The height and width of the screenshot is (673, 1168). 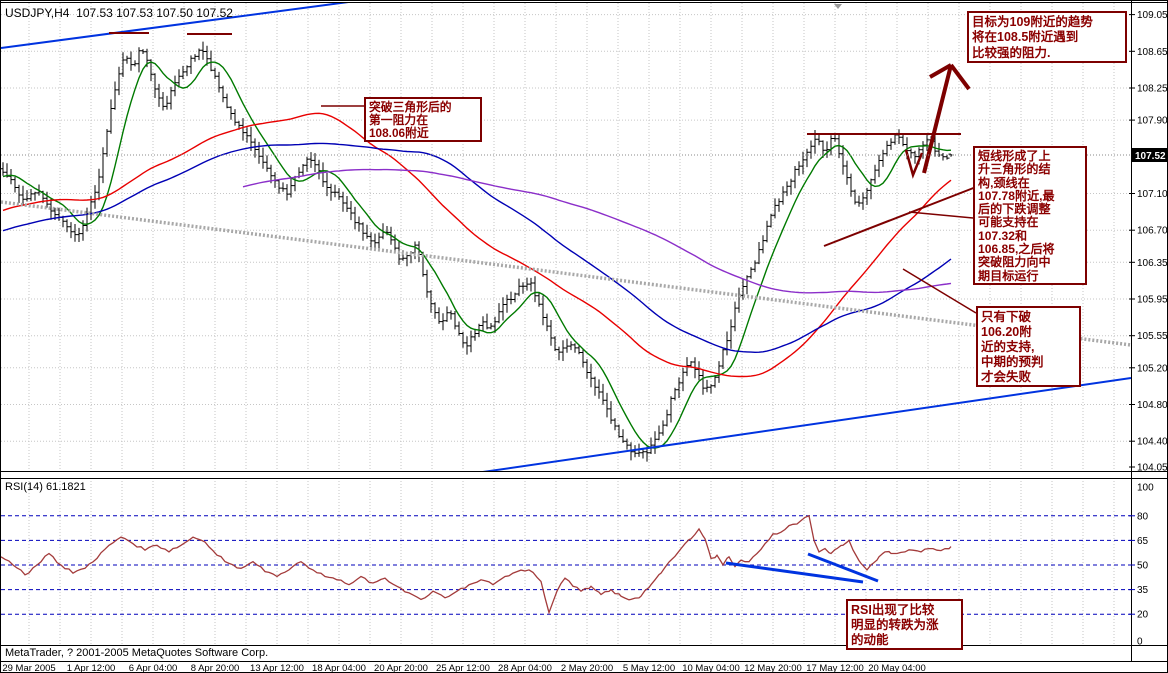 What do you see at coordinates (1152, 405) in the screenshot?
I see `svg-text: 104.80` at bounding box center [1152, 405].